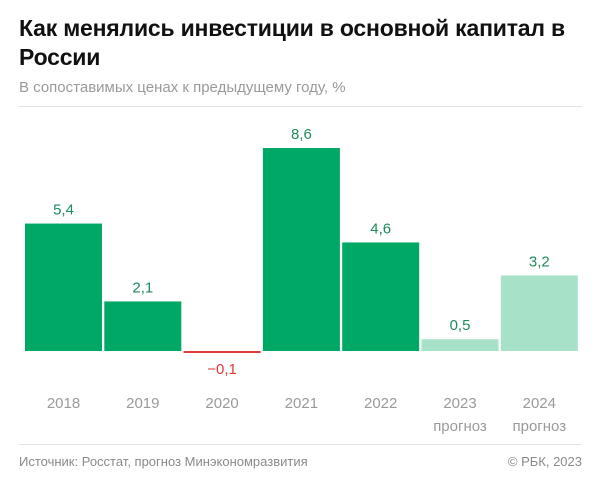 This screenshot has width=600, height=485. Describe the element at coordinates (300, 106) in the screenshot. I see `top-divider` at that location.